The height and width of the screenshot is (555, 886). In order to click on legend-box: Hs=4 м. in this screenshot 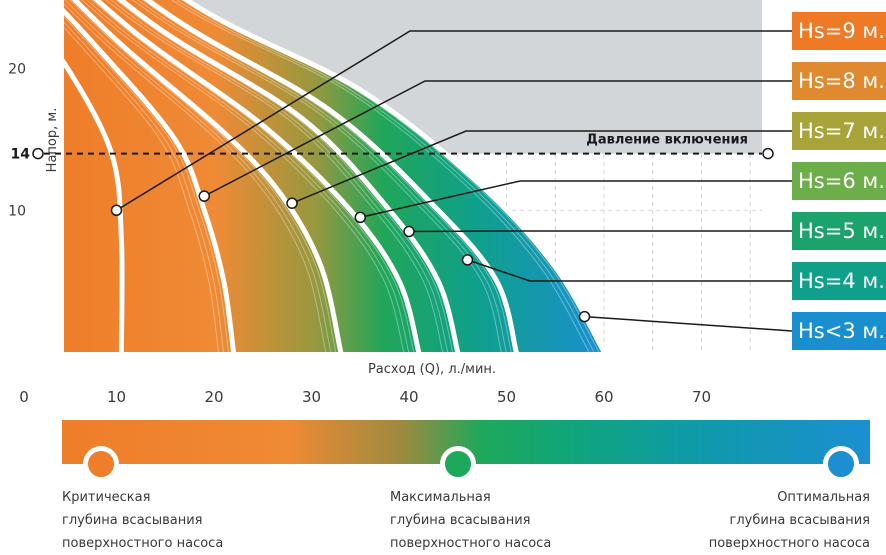, I will do `click(839, 281)`.